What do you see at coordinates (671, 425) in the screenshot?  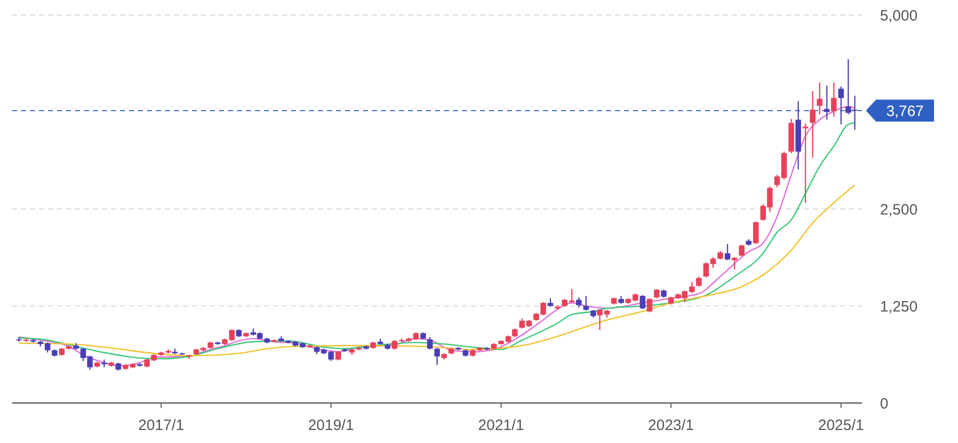 I see `x-tick-label: 2023/1` at bounding box center [671, 425].